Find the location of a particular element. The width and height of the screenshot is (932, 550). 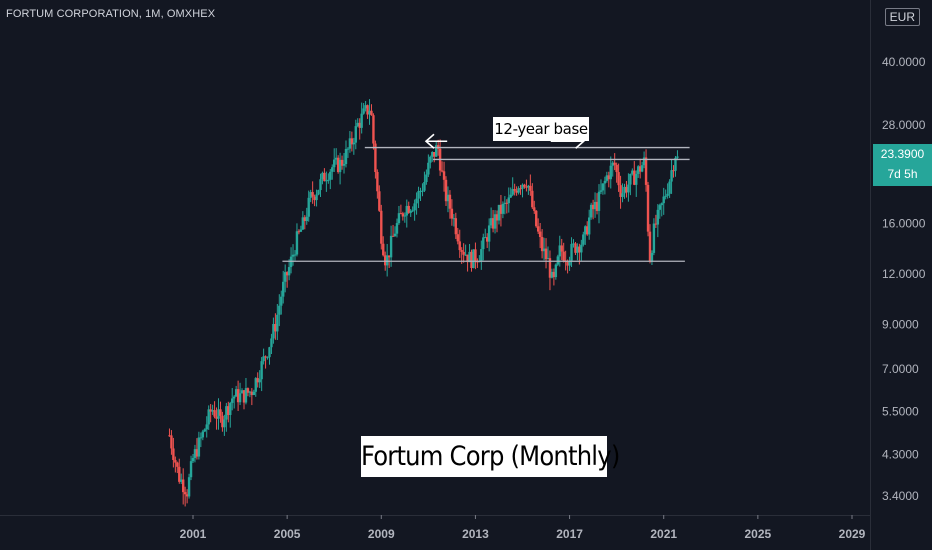

horizontal-lines-layer is located at coordinates (486, 204).